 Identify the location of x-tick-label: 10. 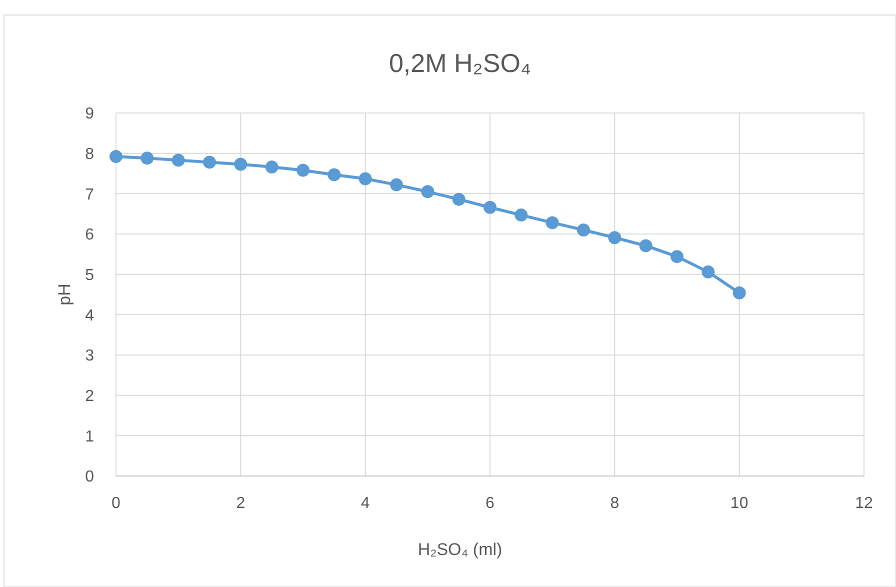
(739, 503).